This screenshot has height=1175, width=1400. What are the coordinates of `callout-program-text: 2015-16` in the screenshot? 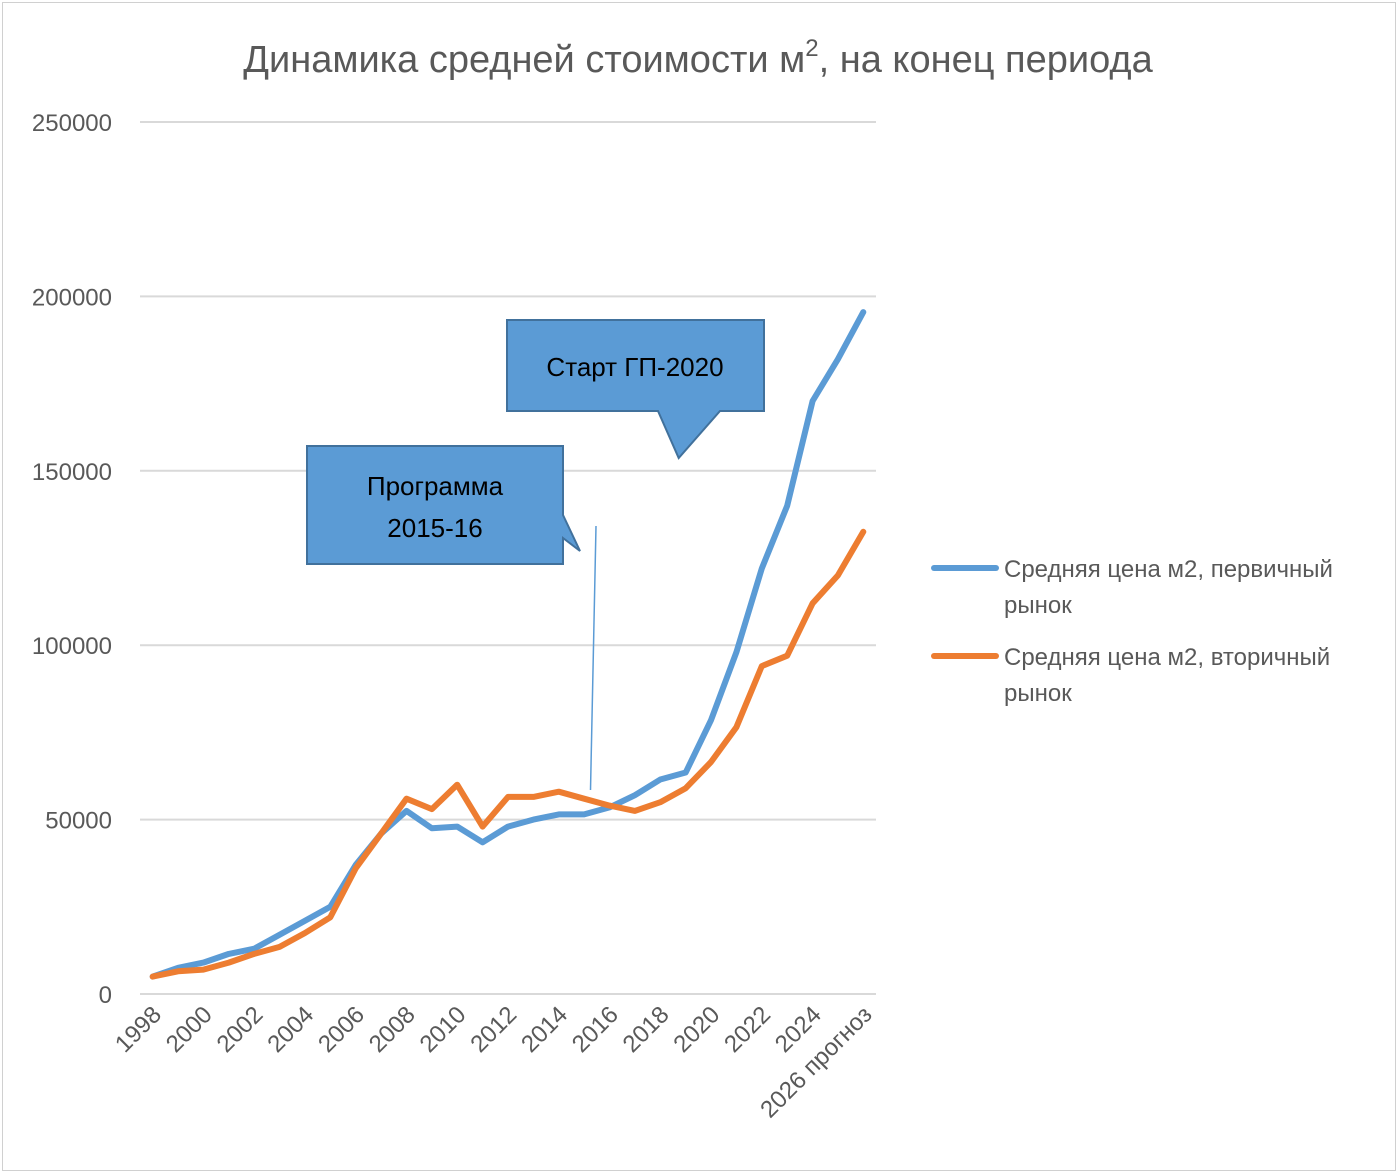 It's located at (434, 528).